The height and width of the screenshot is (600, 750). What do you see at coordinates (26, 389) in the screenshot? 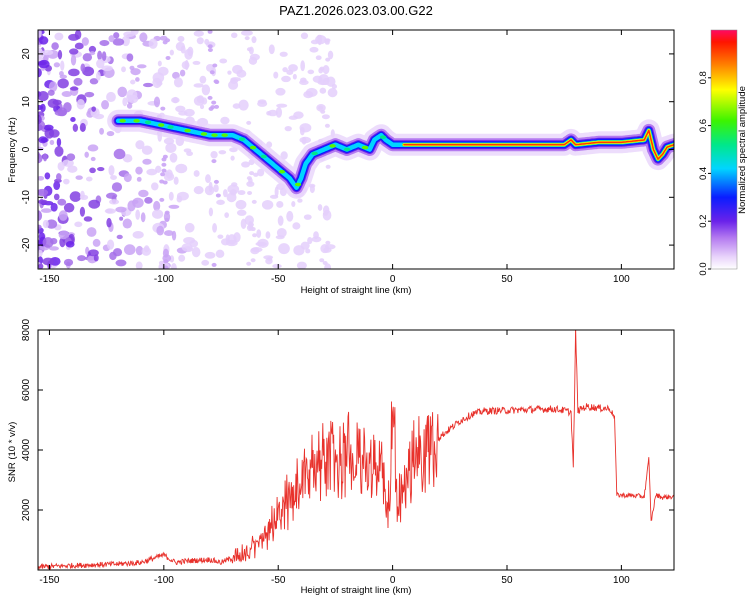
I see `snr-ytick-label: 6000` at bounding box center [26, 389].